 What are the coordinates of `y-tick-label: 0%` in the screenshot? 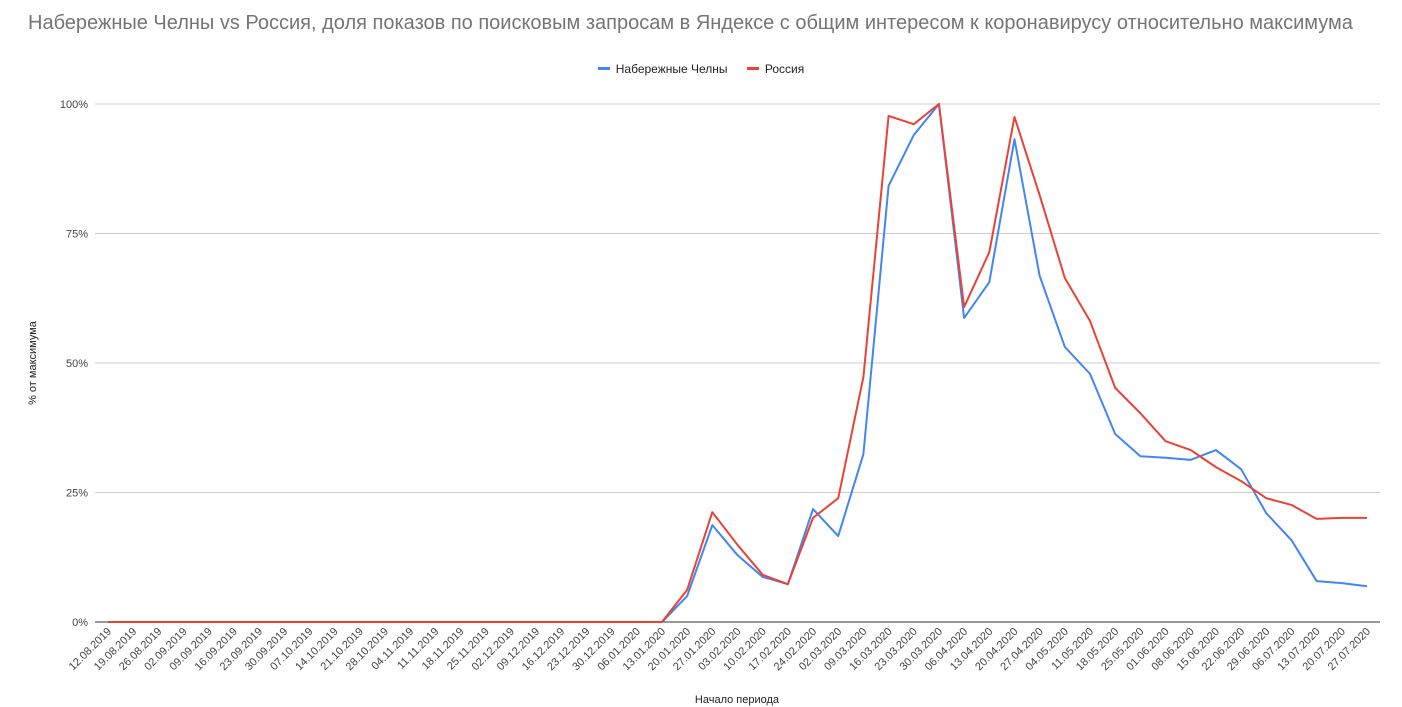 It's located at (80, 623).